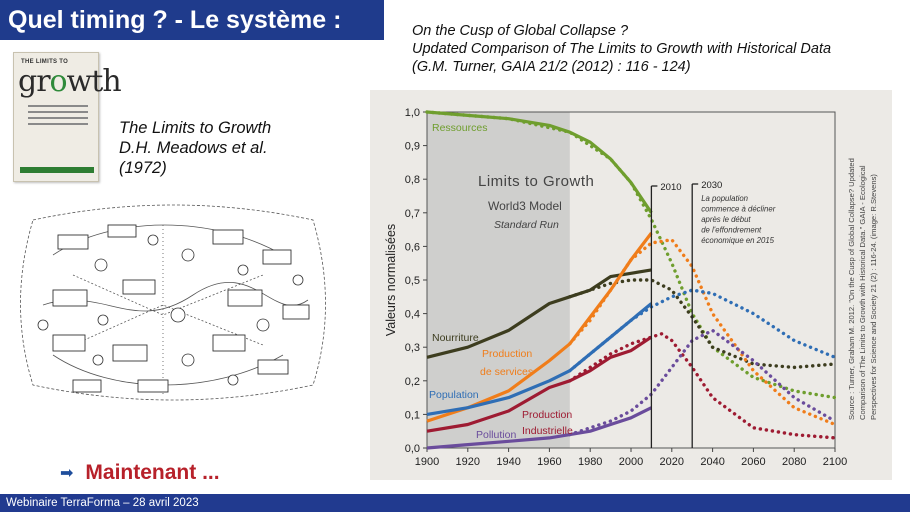  Describe the element at coordinates (738, 209) in the screenshot. I see `marker-note-line: commence à décliner` at that location.